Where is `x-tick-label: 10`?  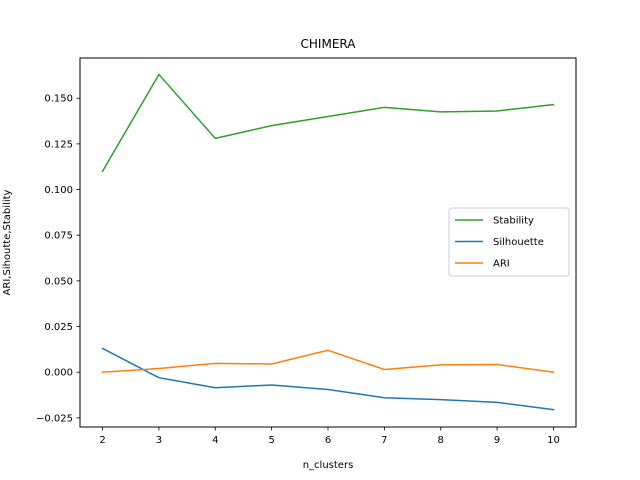 x-tick-label: 10 is located at coordinates (553, 440).